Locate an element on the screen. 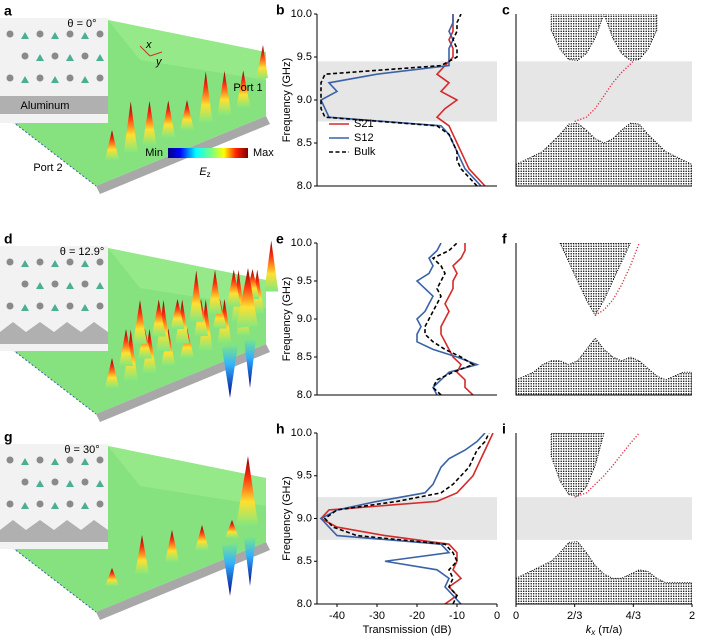 The width and height of the screenshot is (706, 637). colorbar-label-main: E is located at coordinates (203, 172).